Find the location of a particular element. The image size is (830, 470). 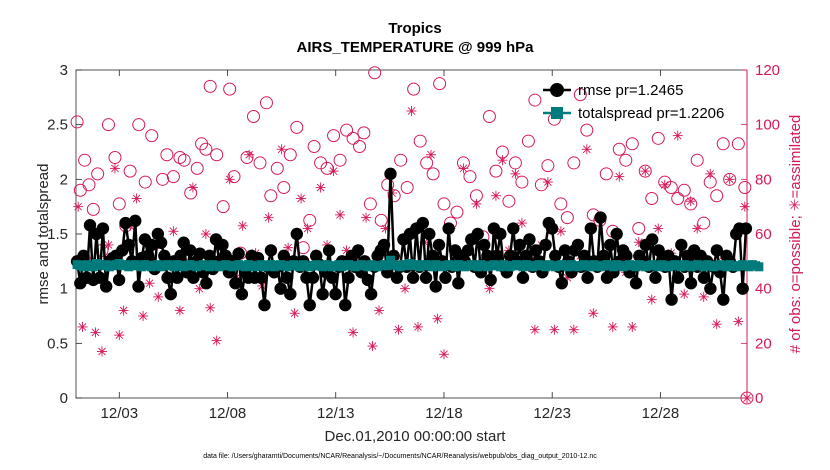

corner-obs-marker is located at coordinates (747, 398).